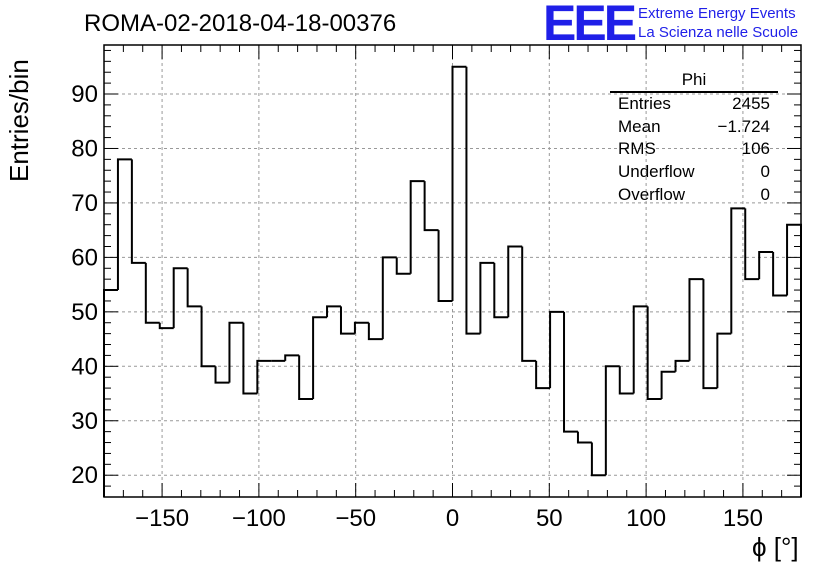 This screenshot has width=836, height=572. Describe the element at coordinates (84, 203) in the screenshot. I see `y-tick-label: 70` at that location.